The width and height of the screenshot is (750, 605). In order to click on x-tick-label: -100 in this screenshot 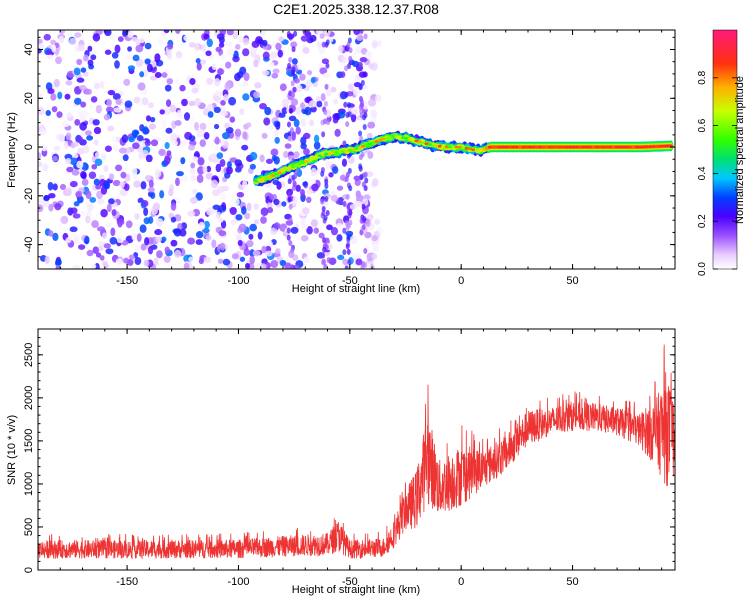, I will do `click(238, 281)`.